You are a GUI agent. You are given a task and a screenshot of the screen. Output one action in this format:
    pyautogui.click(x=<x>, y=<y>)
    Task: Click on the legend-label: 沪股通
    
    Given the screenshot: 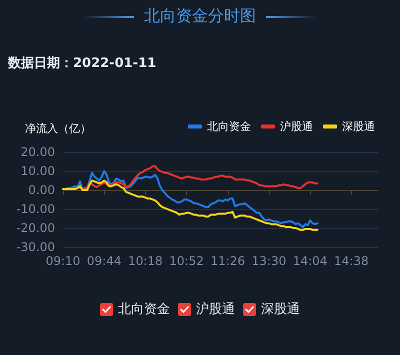 What is the action you would take?
    pyautogui.click(x=296, y=126)
    